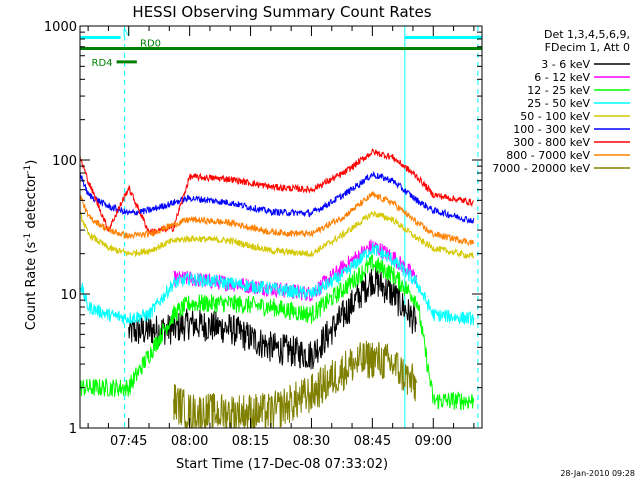 The width and height of the screenshot is (640, 480). Describe the element at coordinates (102, 63) in the screenshot. I see `annotation-label-2: RD4` at that location.